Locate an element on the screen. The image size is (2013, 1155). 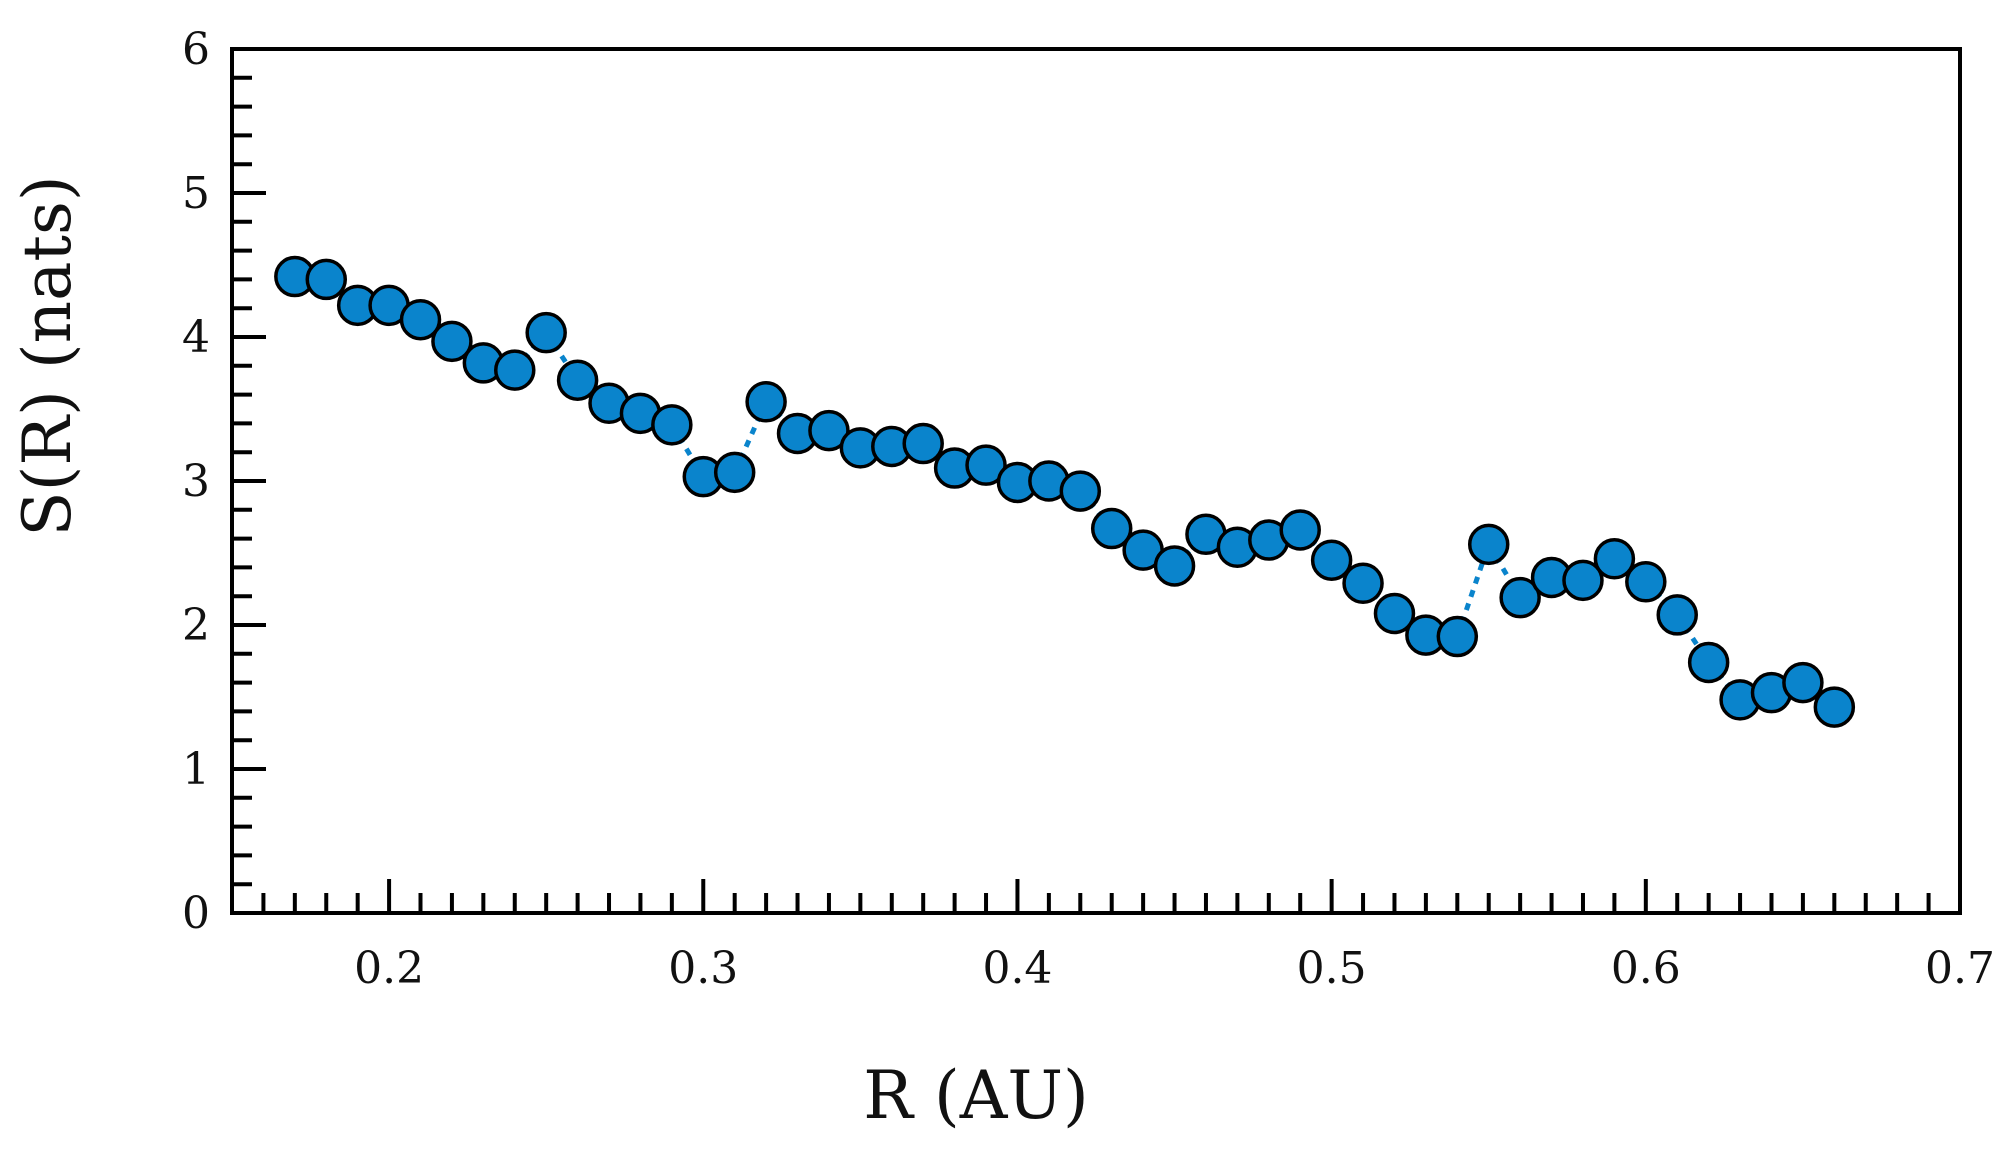
y-axis-title: S(R) (nats) is located at coordinates (47, 355).